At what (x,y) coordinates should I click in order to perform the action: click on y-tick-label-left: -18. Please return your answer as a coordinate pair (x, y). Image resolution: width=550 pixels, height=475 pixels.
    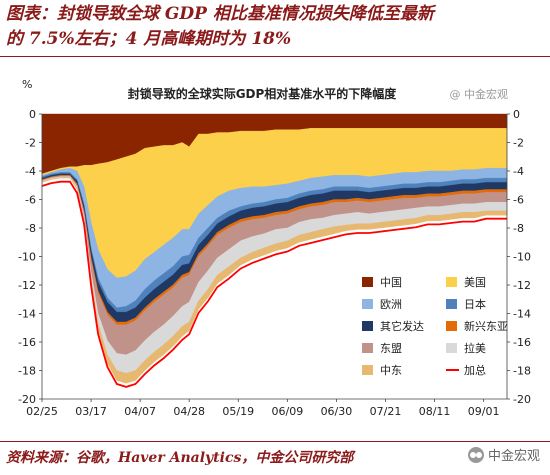
    Looking at the image, I should click on (27, 371).